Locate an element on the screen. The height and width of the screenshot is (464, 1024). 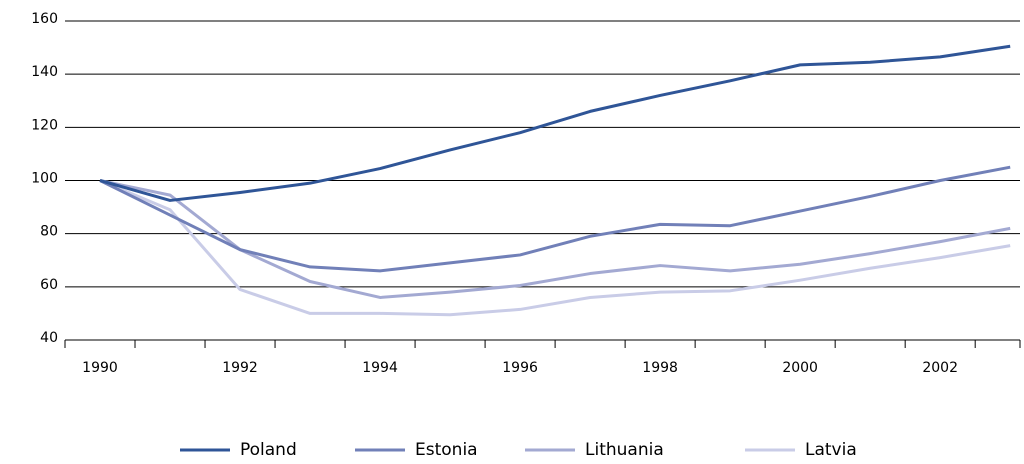
x-tick-label: 1998 is located at coordinates (660, 368).